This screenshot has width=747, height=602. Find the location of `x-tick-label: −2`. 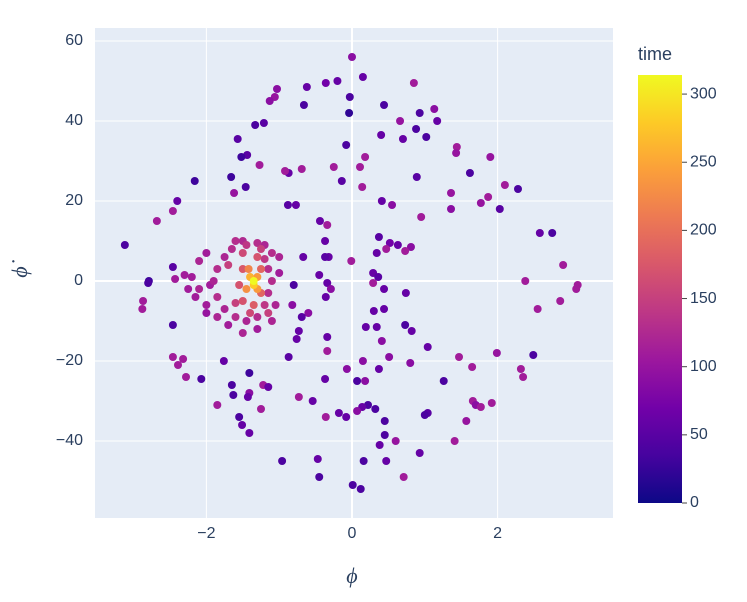

x-tick-label: −2 is located at coordinates (206, 533).